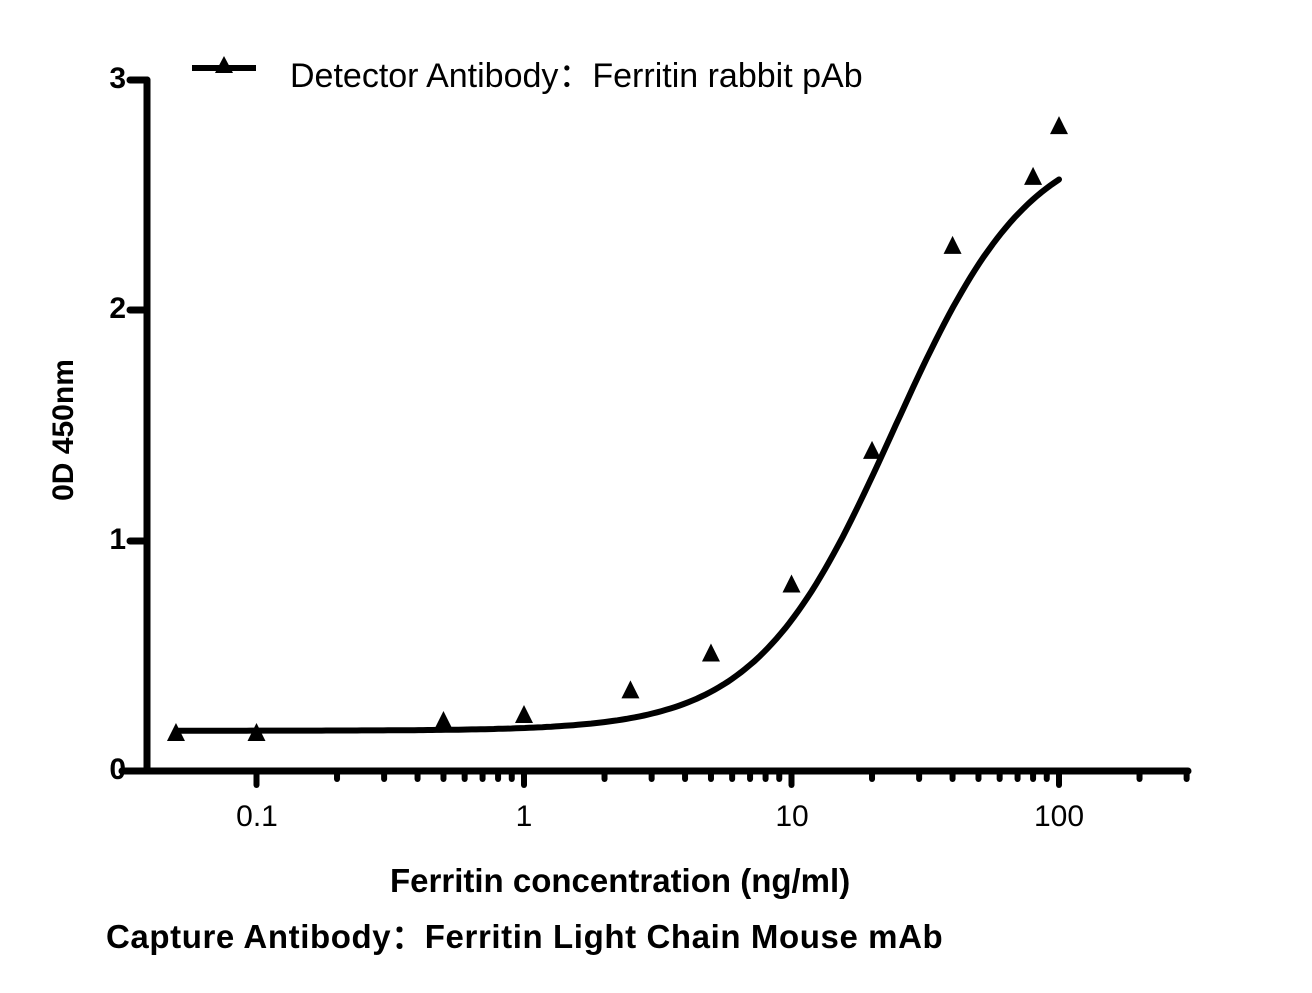 The height and width of the screenshot is (993, 1312). What do you see at coordinates (117, 308) in the screenshot?
I see `y-tick-label: 2` at bounding box center [117, 308].